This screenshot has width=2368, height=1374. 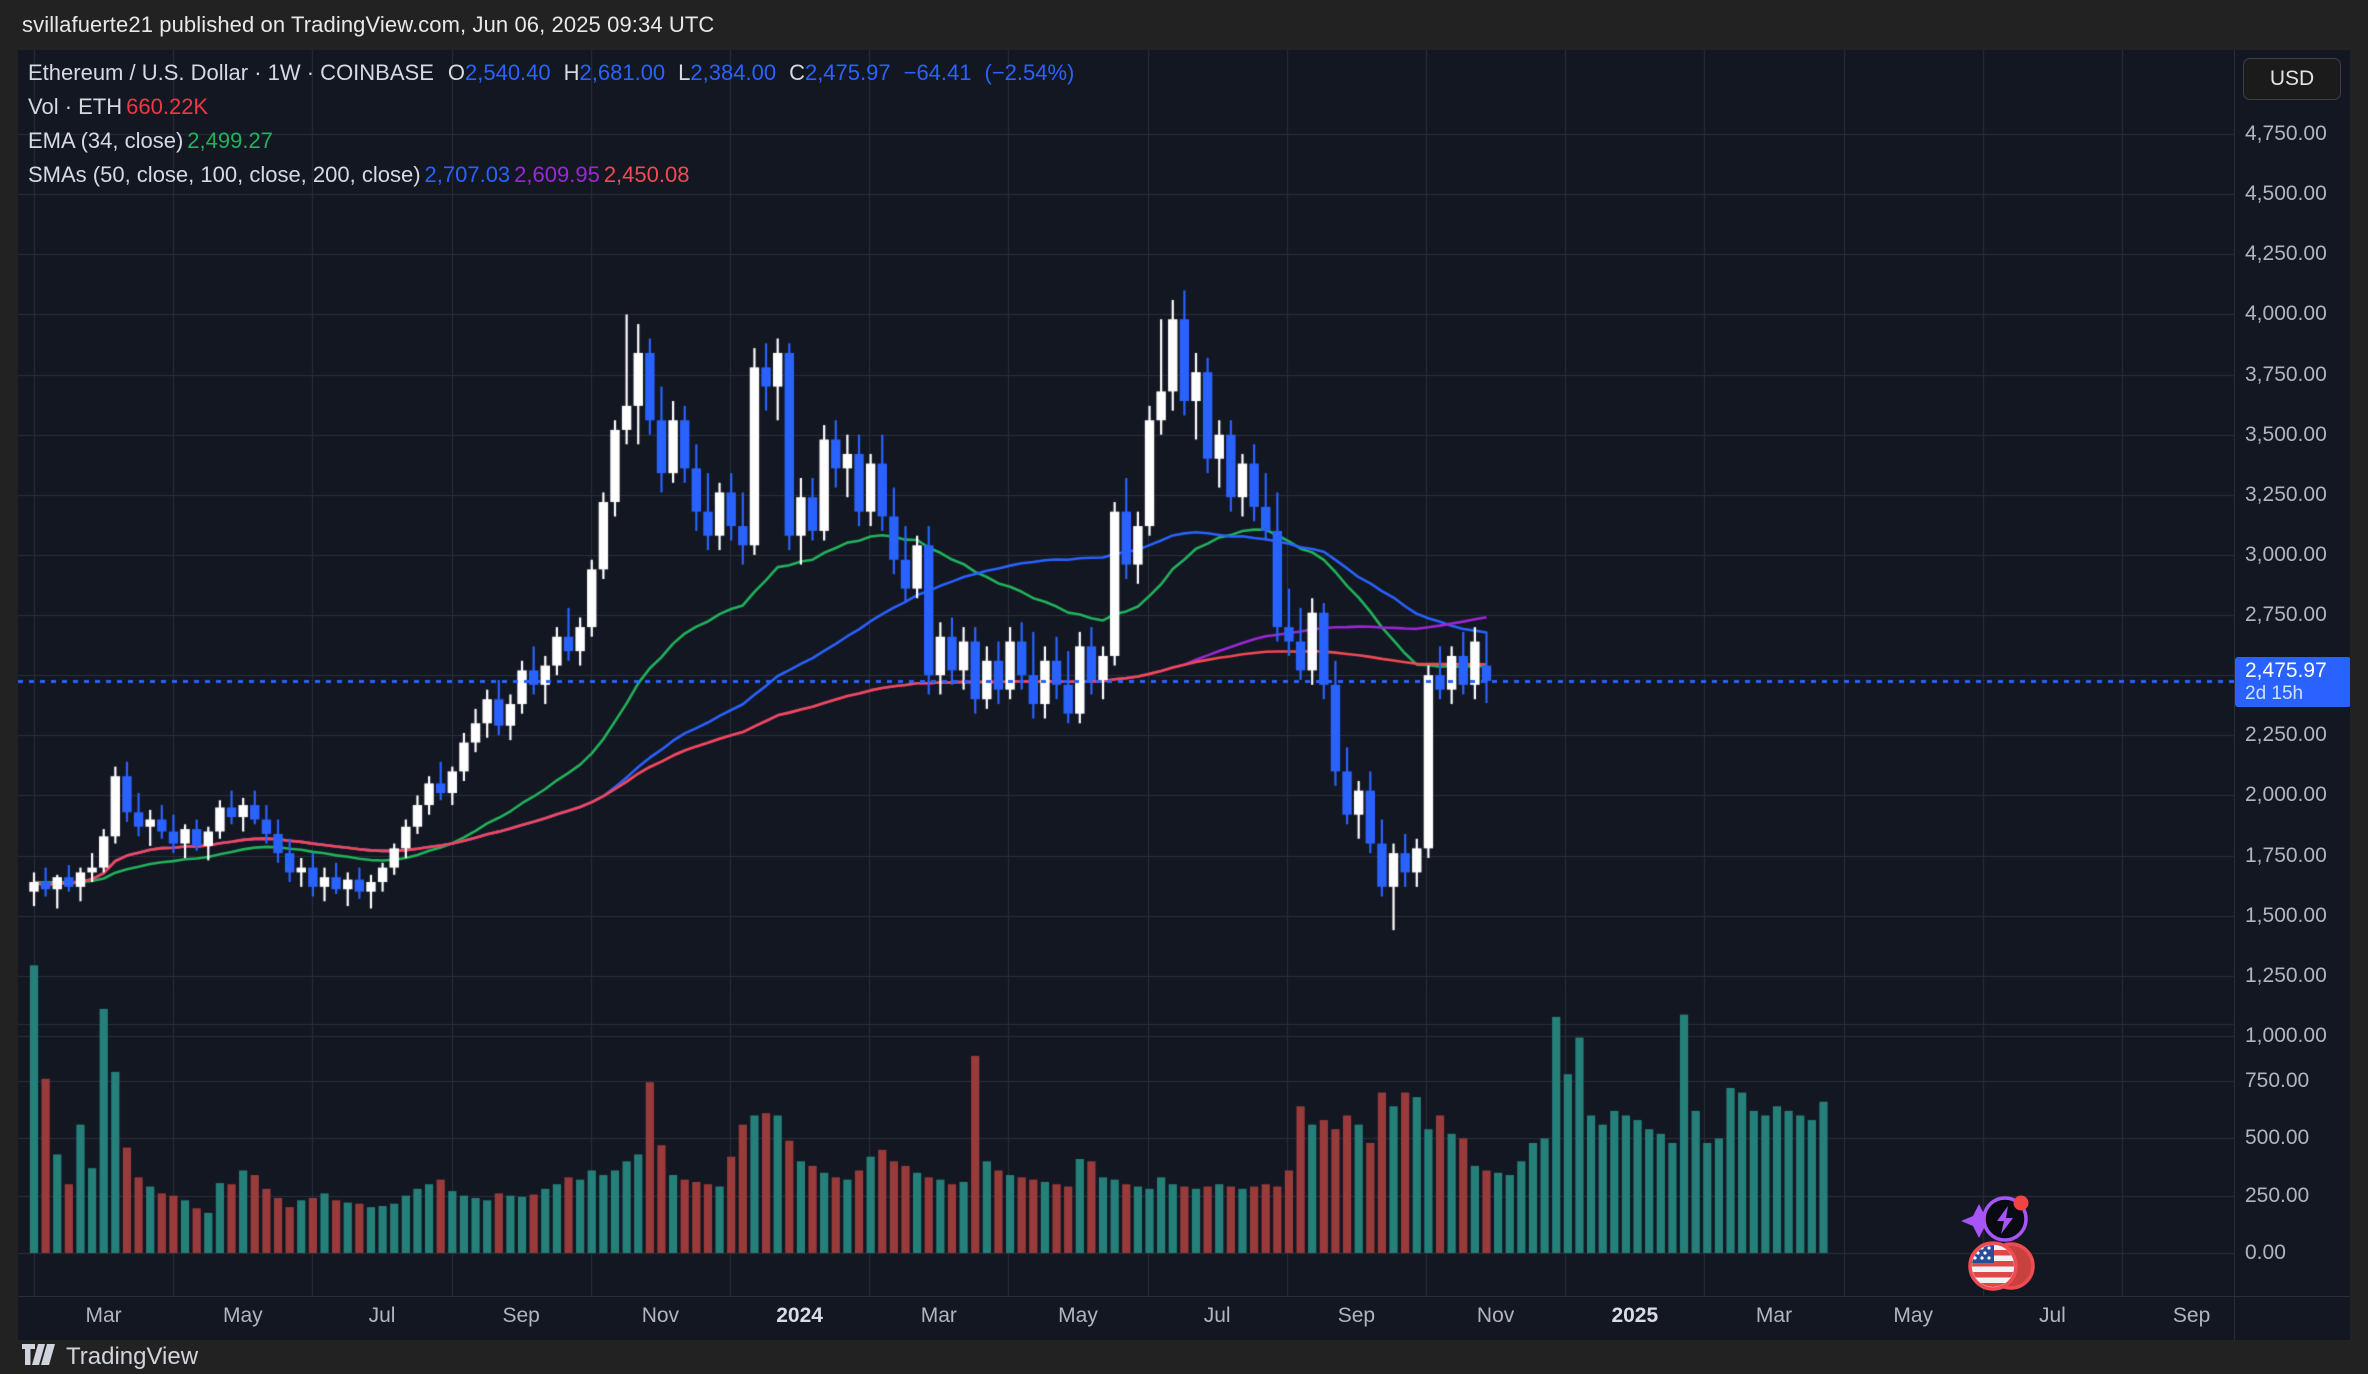 I want to click on price-tick: 500.00, so click(x=2277, y=1138).